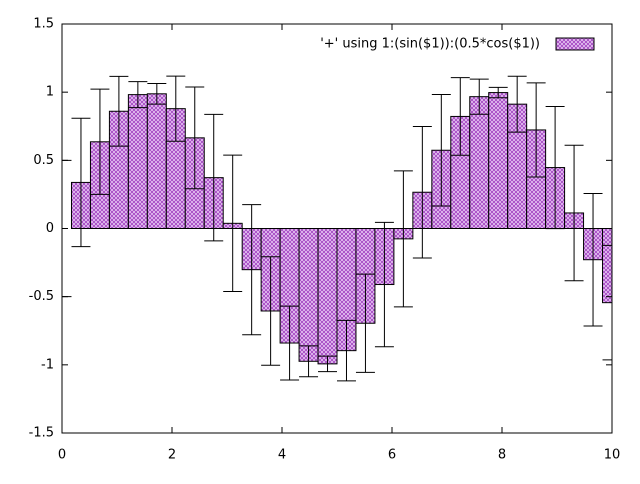 Image resolution: width=640 pixels, height=484 pixels. What do you see at coordinates (50, 92) in the screenshot?
I see `y-tick-label: 1` at bounding box center [50, 92].